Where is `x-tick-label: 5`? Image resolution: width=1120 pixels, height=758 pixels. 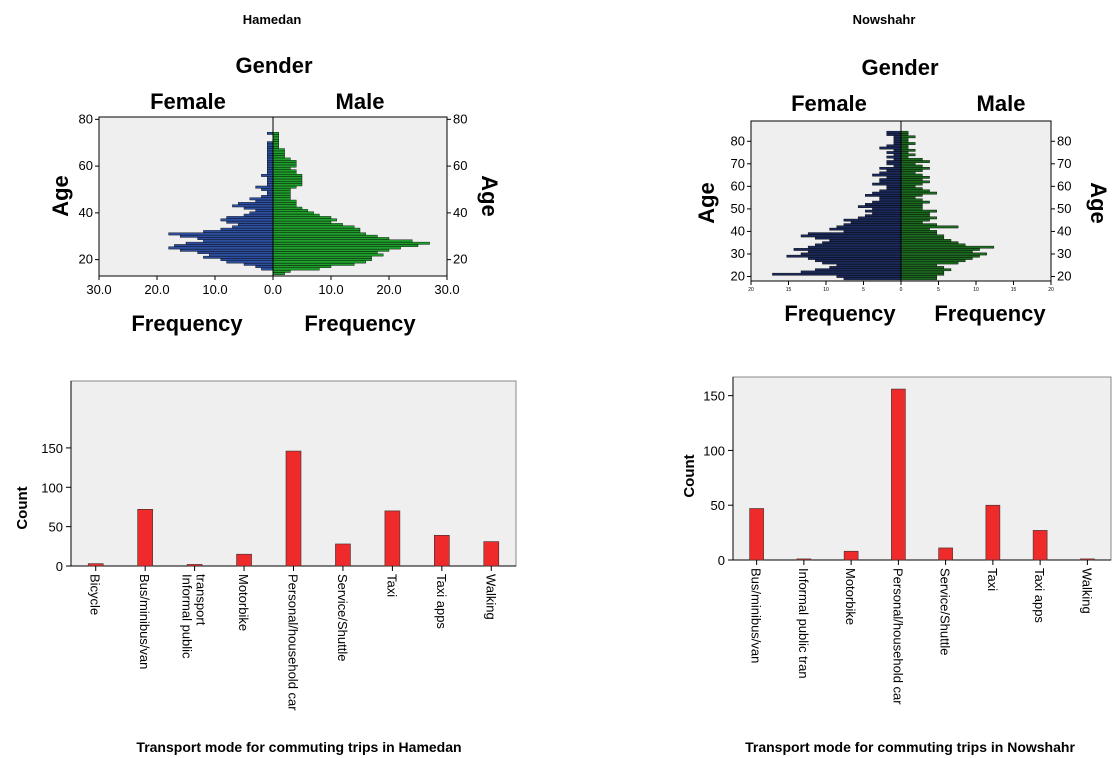 x-tick-label: 5 is located at coordinates (938, 290).